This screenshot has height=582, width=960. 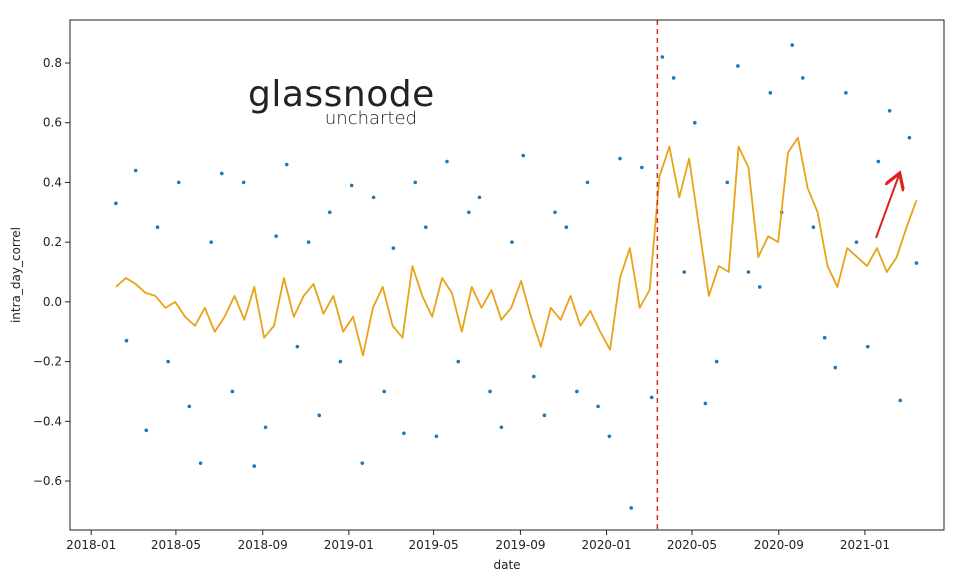 I want to click on x-tick-label: 2018-09, so click(x=263, y=545).